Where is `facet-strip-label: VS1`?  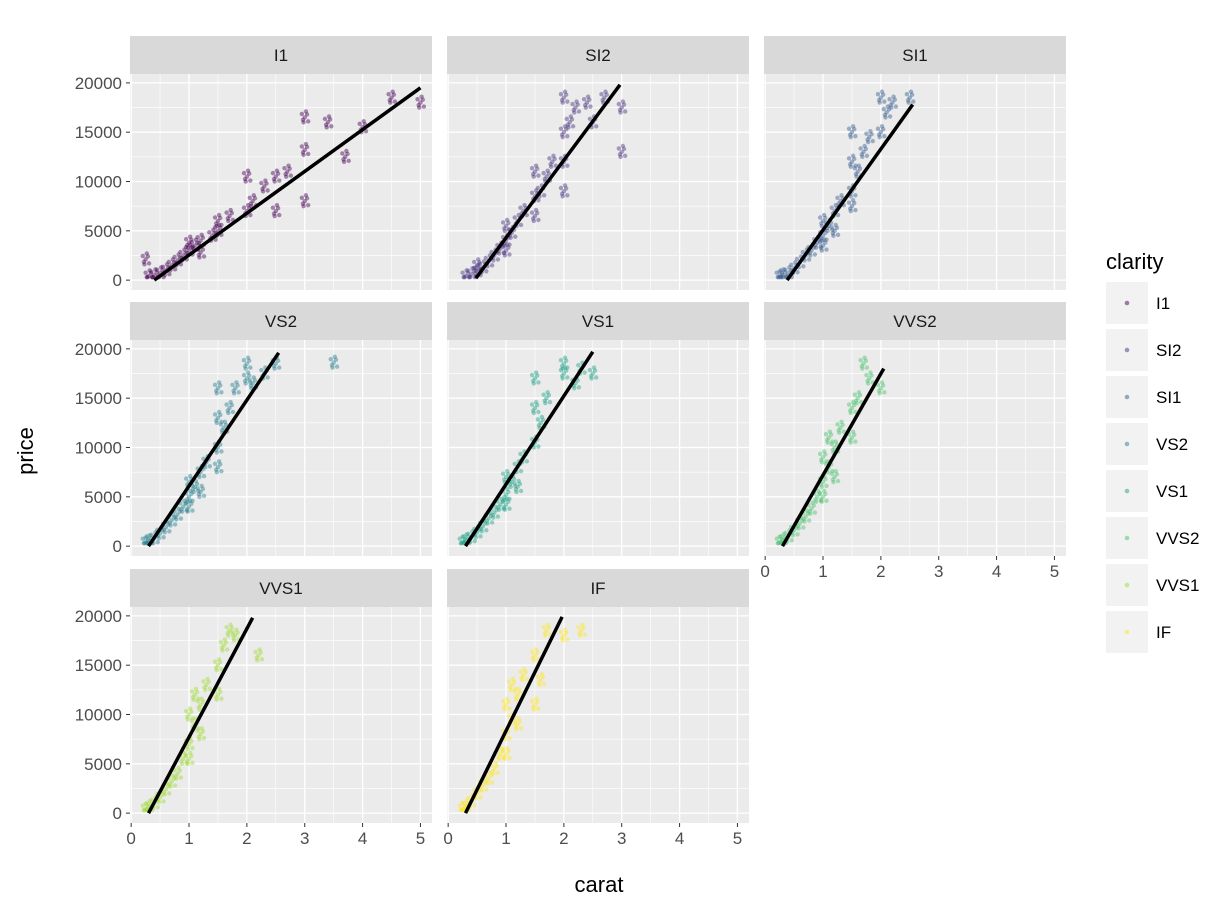 facet-strip-label: VS1 is located at coordinates (598, 321).